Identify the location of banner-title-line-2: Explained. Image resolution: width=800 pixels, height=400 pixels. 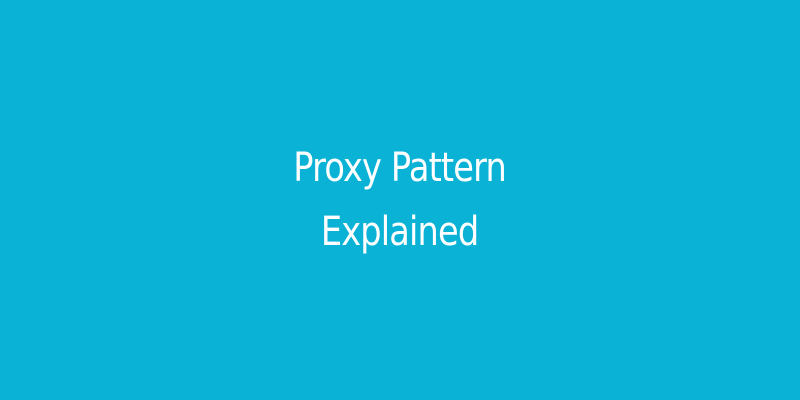
(400, 232).